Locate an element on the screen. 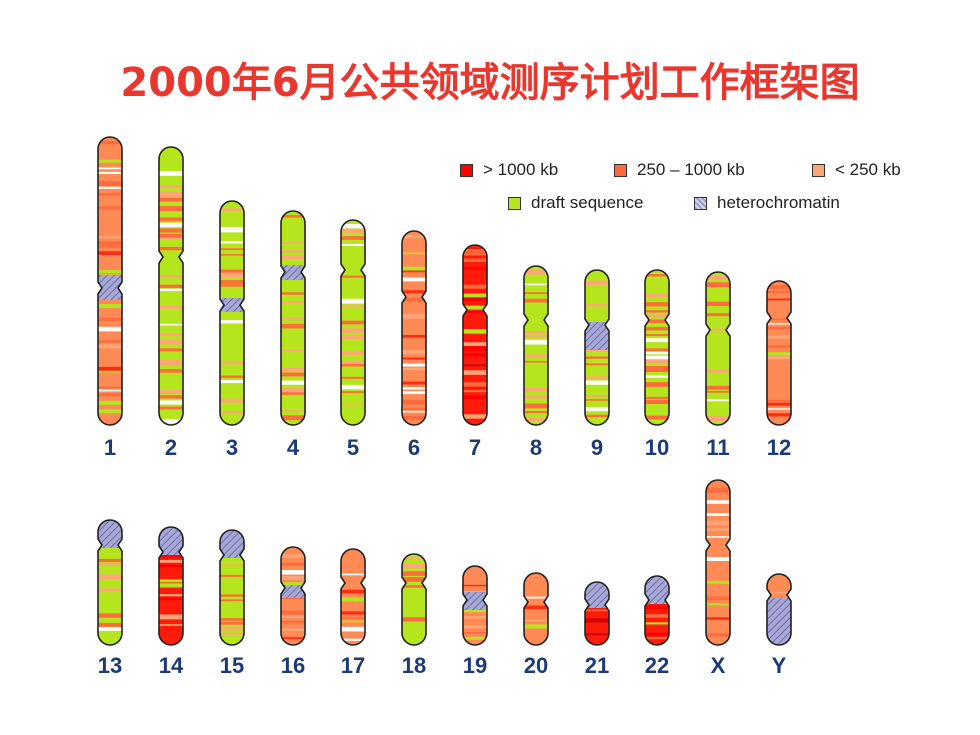  chromosome-label: 21 is located at coordinates (597, 665).